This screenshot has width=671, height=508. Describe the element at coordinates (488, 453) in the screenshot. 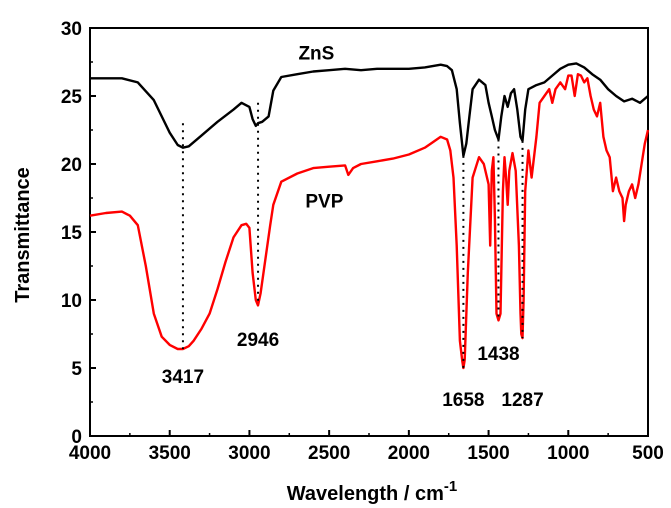

I see `x-tick-label: 1500` at that location.